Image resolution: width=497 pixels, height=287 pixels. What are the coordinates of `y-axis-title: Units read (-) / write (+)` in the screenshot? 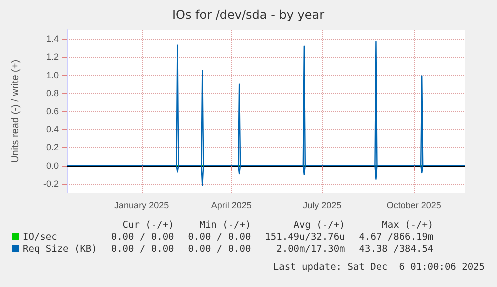 It's located at (16, 112).